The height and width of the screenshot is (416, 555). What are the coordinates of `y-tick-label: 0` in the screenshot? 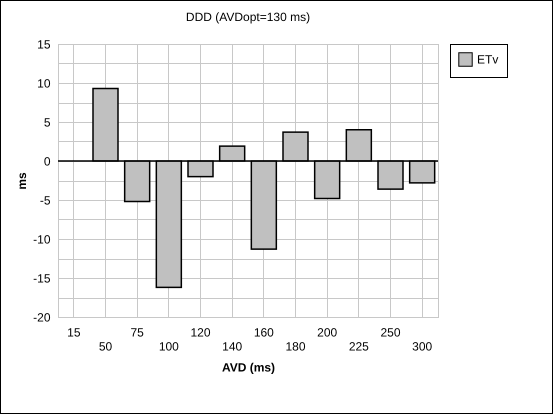 It's located at (47, 161).